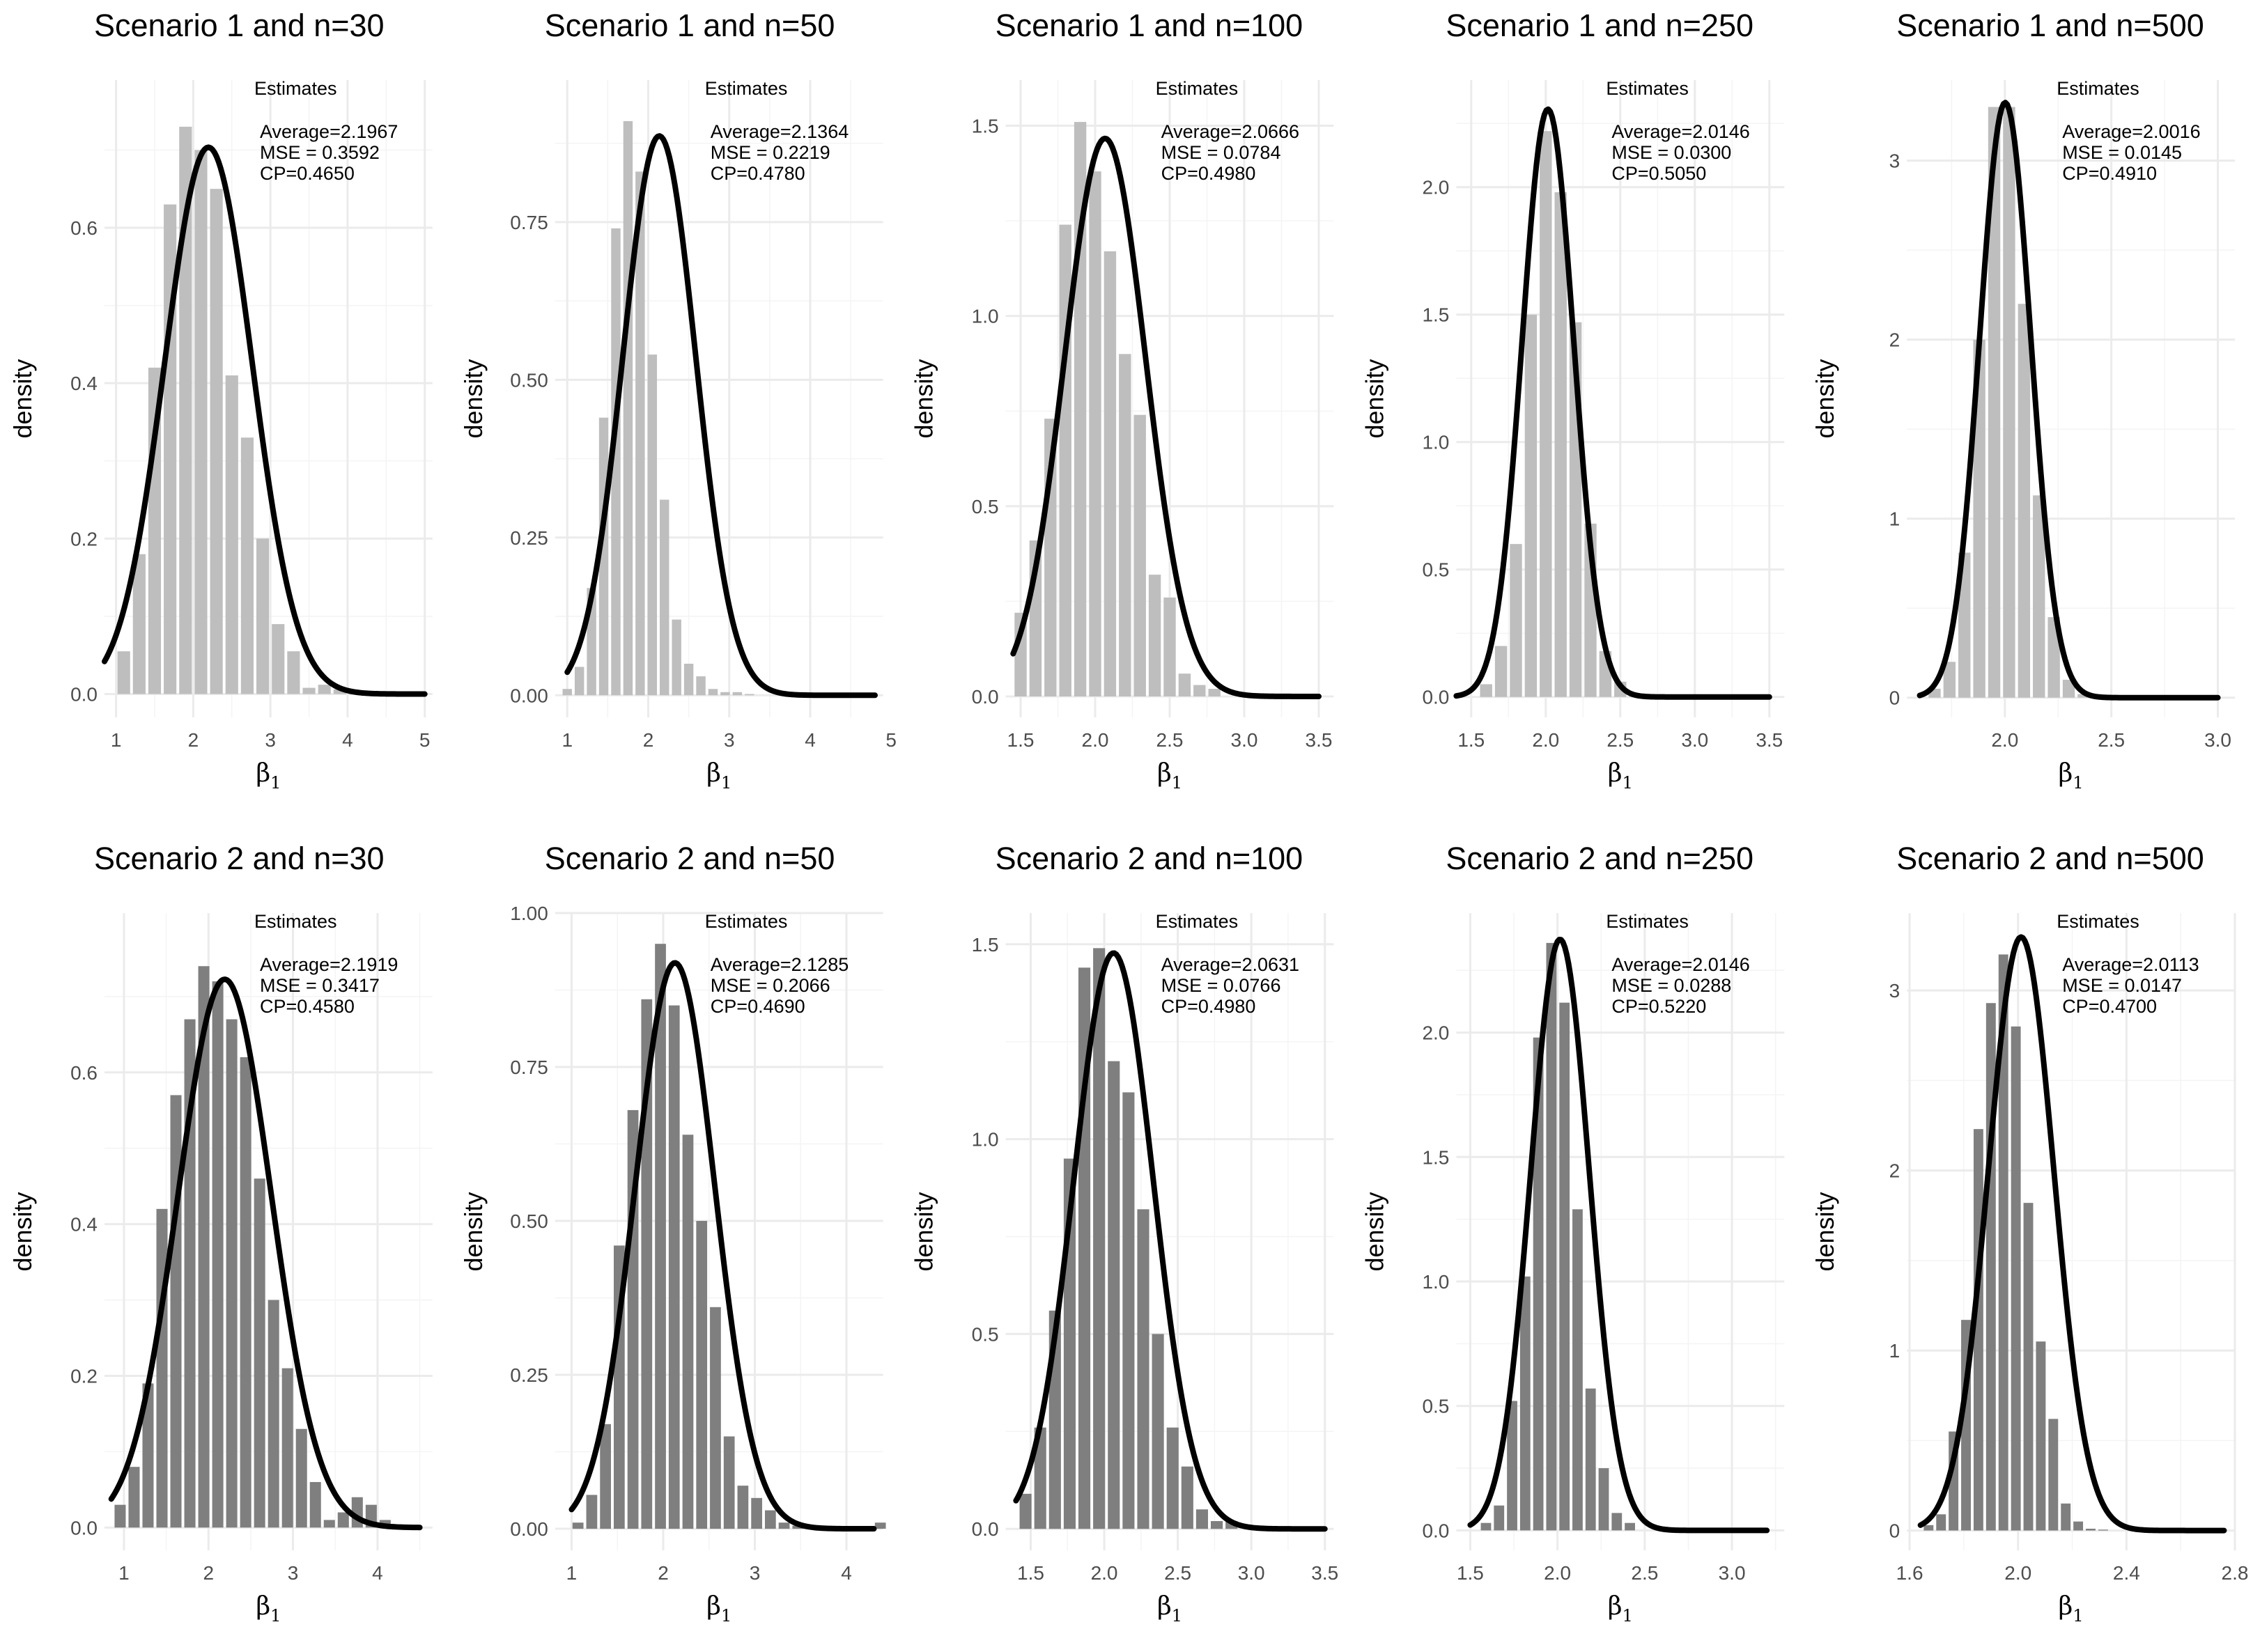 This screenshot has height=1652, width=2253. I want to click on y-tick-label: 0.5, so click(1435, 570).